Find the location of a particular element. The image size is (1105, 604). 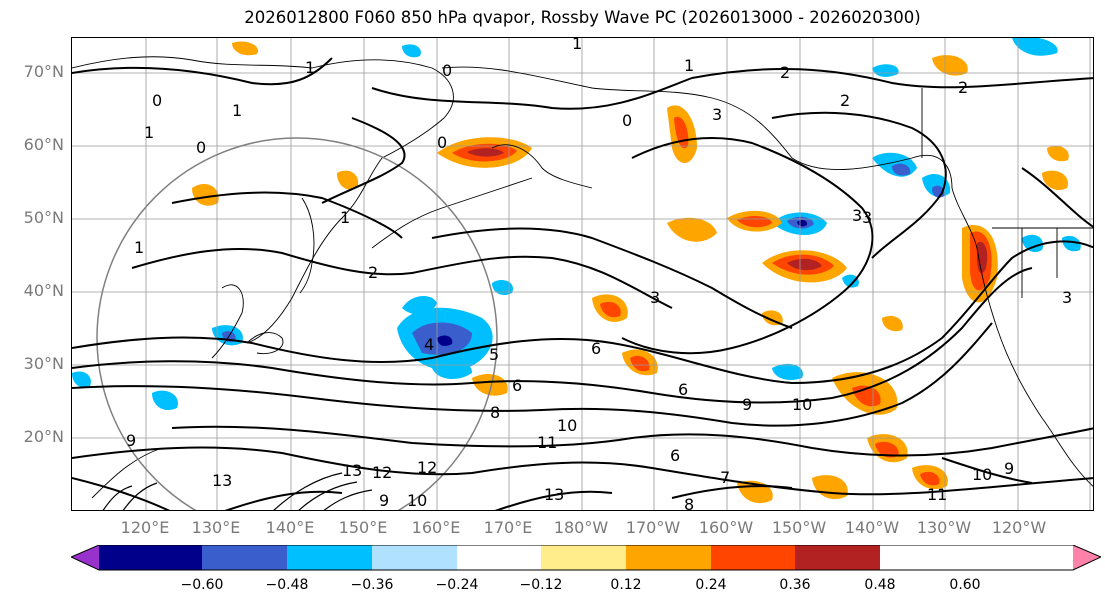

lon-label-150w: 150°W is located at coordinates (799, 527).